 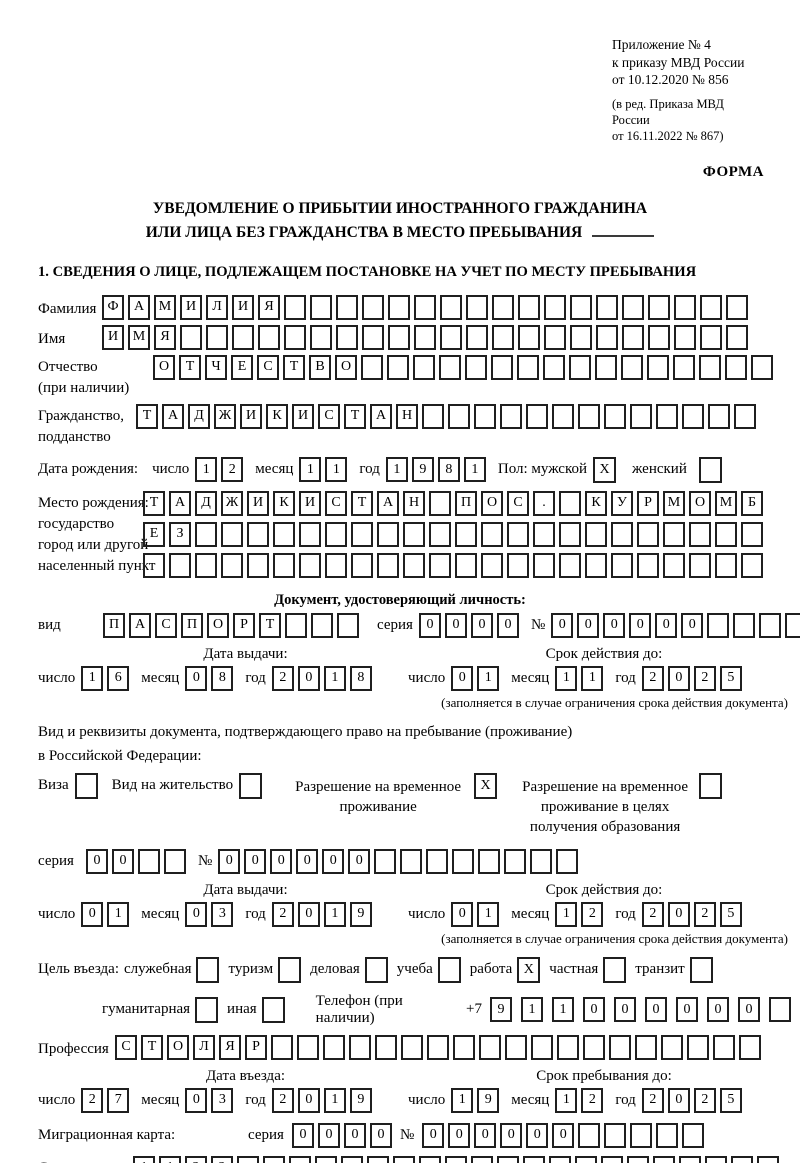 I want to click on patronymic-label: Отчество (при наличии), so click(x=95, y=377).